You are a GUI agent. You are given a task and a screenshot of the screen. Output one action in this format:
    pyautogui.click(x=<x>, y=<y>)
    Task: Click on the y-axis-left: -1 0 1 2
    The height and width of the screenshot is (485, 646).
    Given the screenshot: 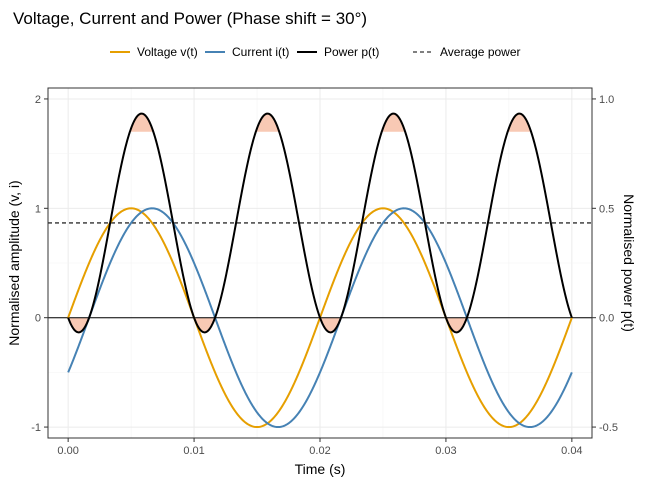 What is the action you would take?
    pyautogui.click(x=39, y=264)
    